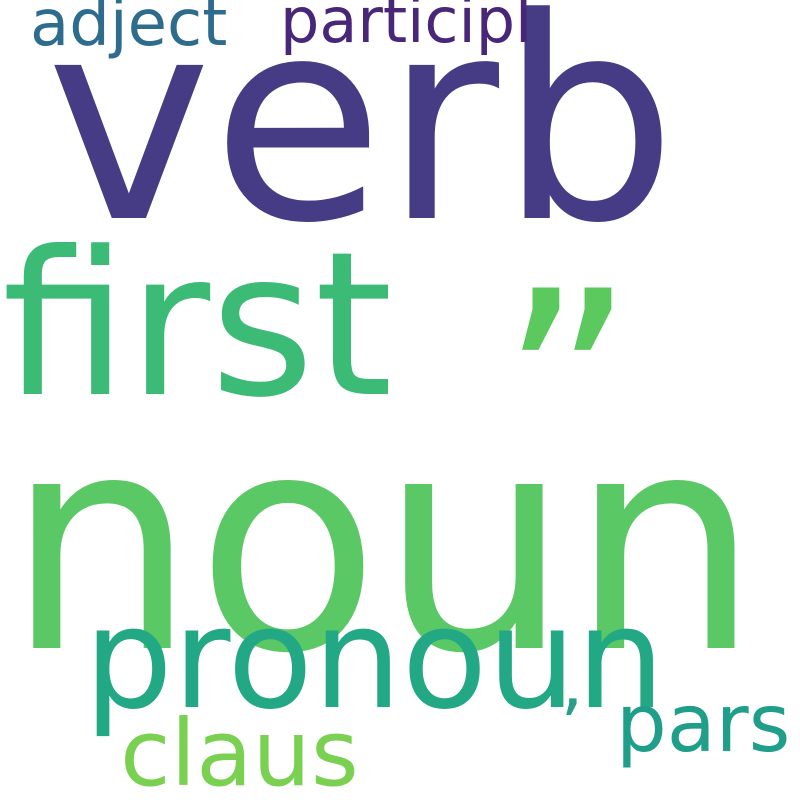 This screenshot has width=800, height=800. What do you see at coordinates (406, 28) in the screenshot?
I see `word-participl: participl` at bounding box center [406, 28].